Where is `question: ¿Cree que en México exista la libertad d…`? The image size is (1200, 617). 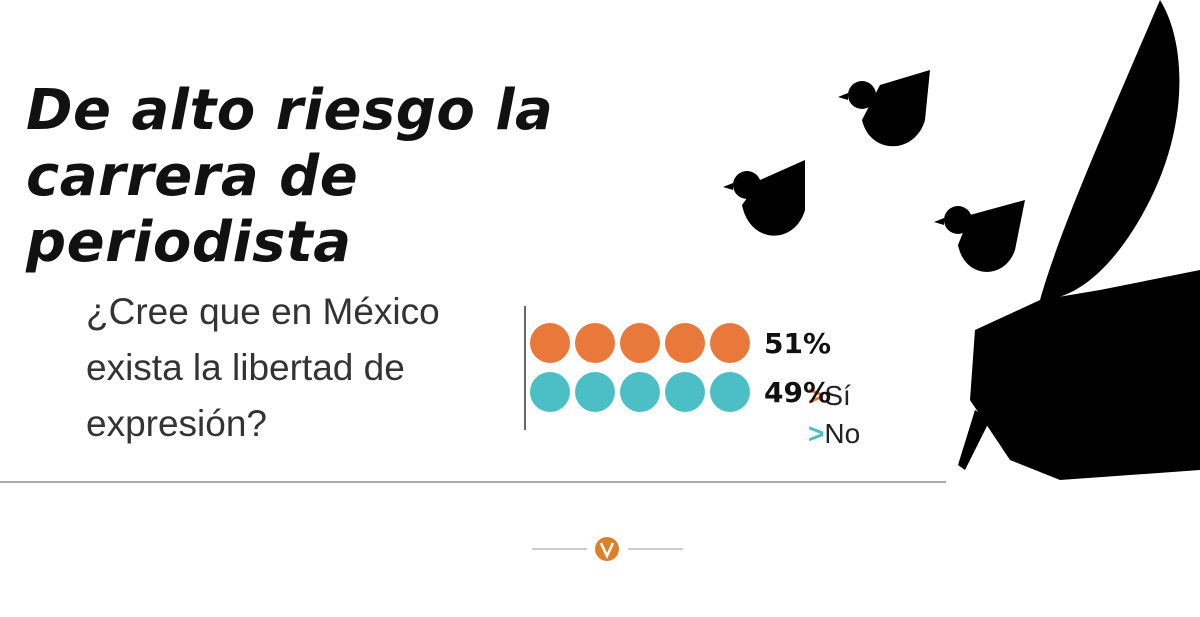
question: ¿Cree que en México exista la libertad d… is located at coordinates (263, 367).